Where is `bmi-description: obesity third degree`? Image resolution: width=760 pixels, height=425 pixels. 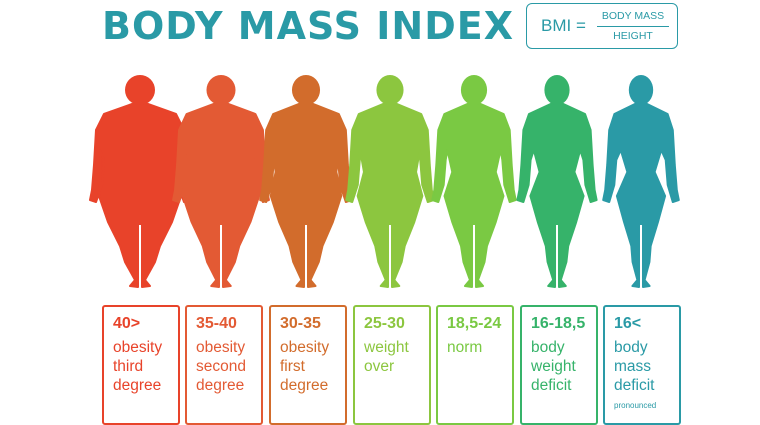 bmi-description: obesity third degree is located at coordinates (138, 366).